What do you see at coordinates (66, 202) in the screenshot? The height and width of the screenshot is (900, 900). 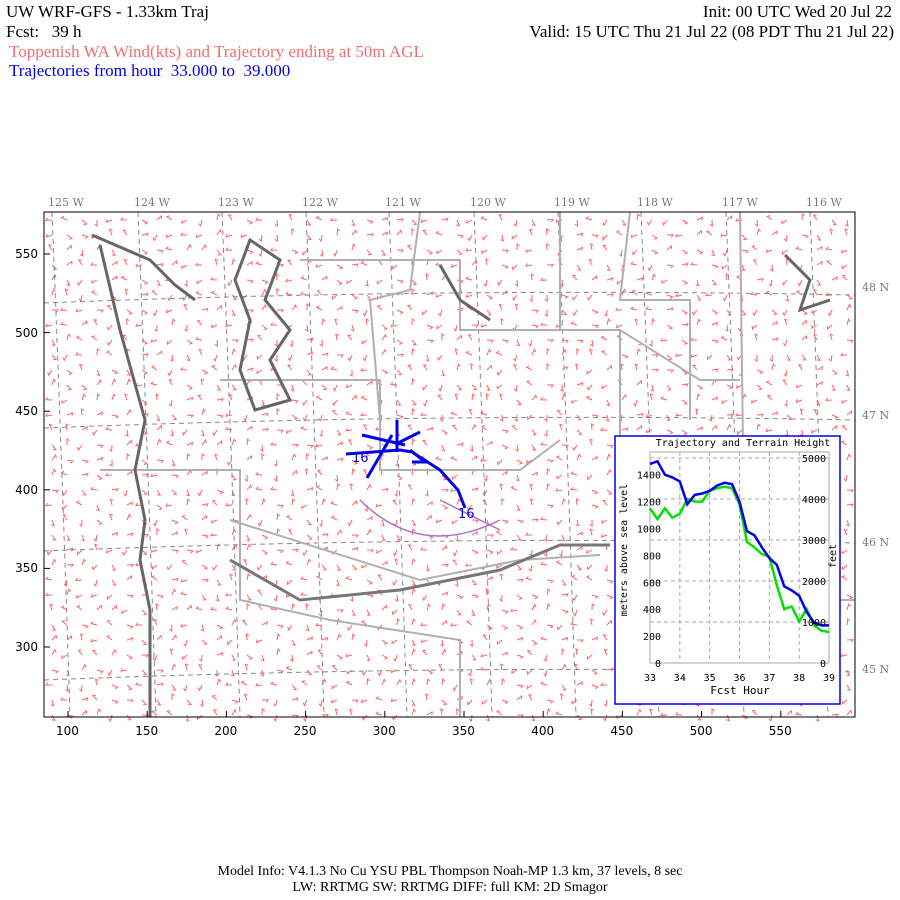 I see `longitude-label: 125 W` at bounding box center [66, 202].